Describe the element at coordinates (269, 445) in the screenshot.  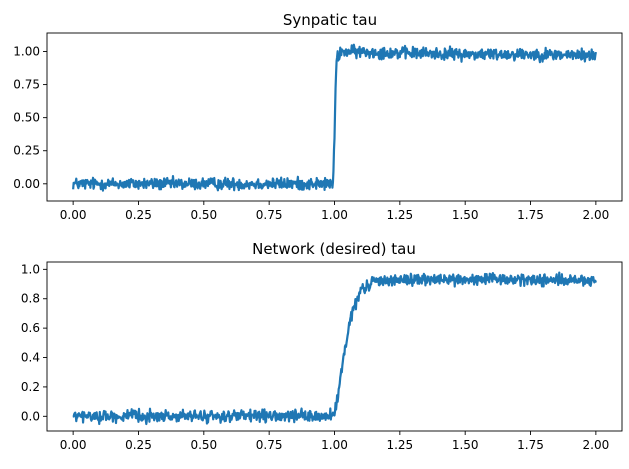
I see `bottom-chart-x-tick-label: 0.75` at that location.